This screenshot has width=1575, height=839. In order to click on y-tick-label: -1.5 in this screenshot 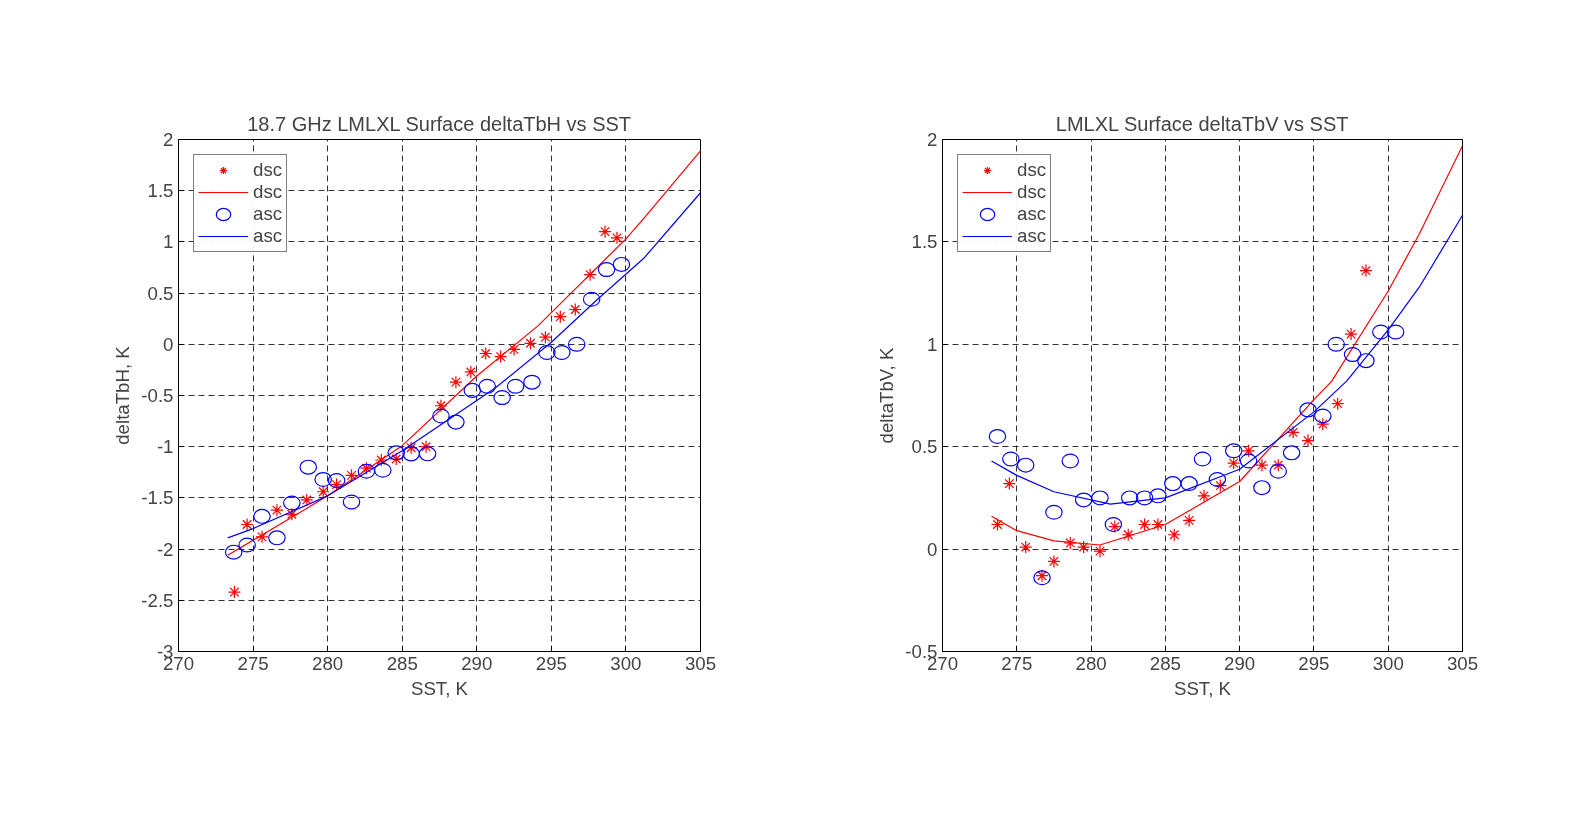, I will do `click(157, 498)`.